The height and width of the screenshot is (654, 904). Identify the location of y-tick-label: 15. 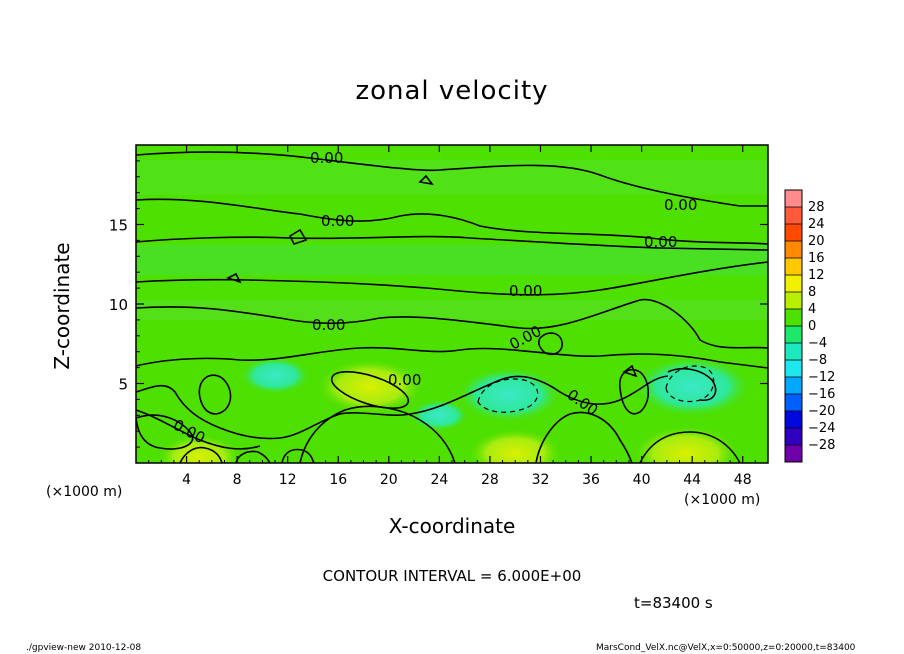
(118, 226).